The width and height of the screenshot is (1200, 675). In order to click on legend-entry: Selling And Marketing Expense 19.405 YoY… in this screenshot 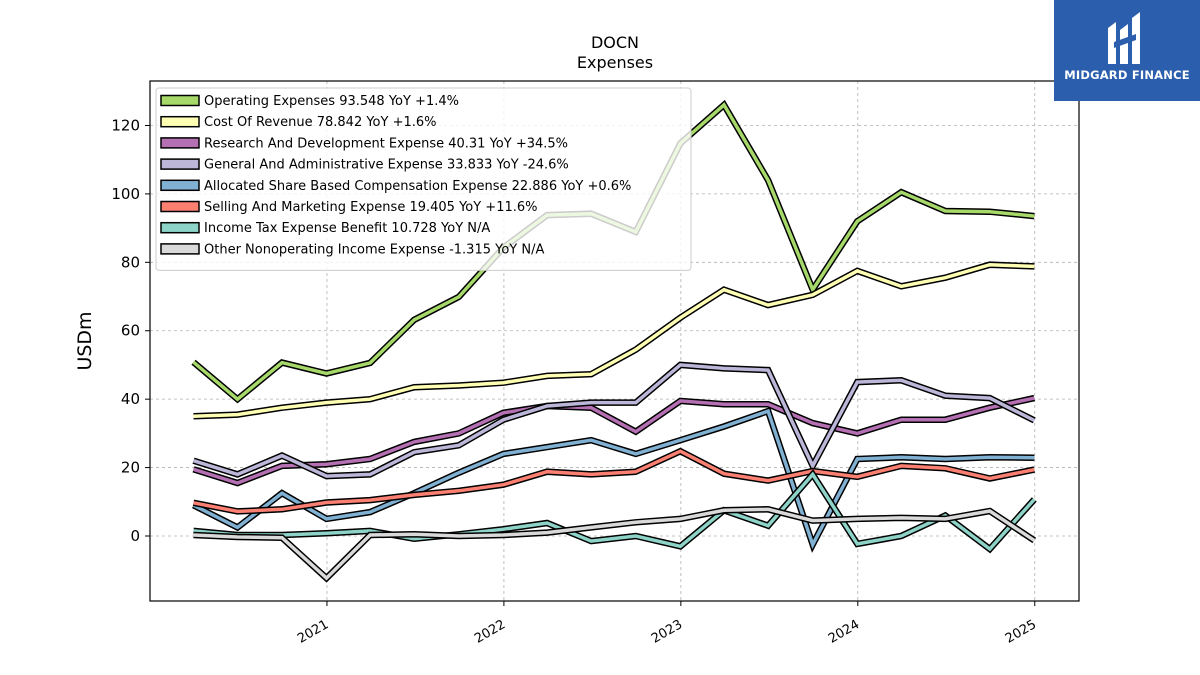, I will do `click(371, 207)`.